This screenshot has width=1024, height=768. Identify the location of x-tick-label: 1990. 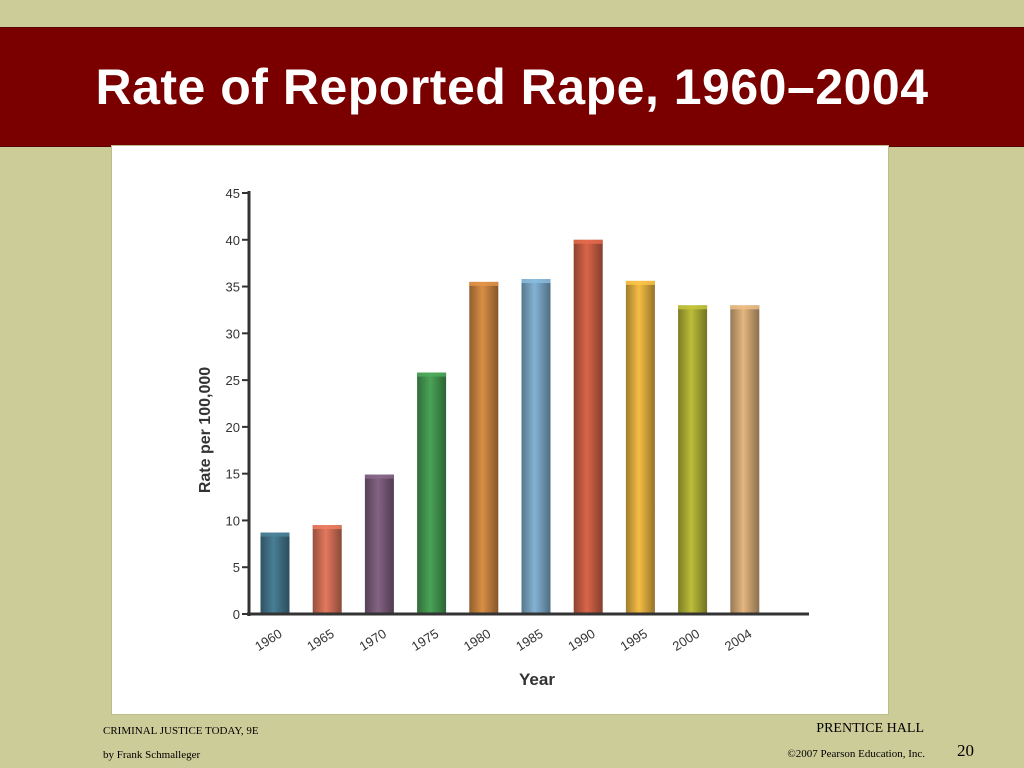
(581, 640).